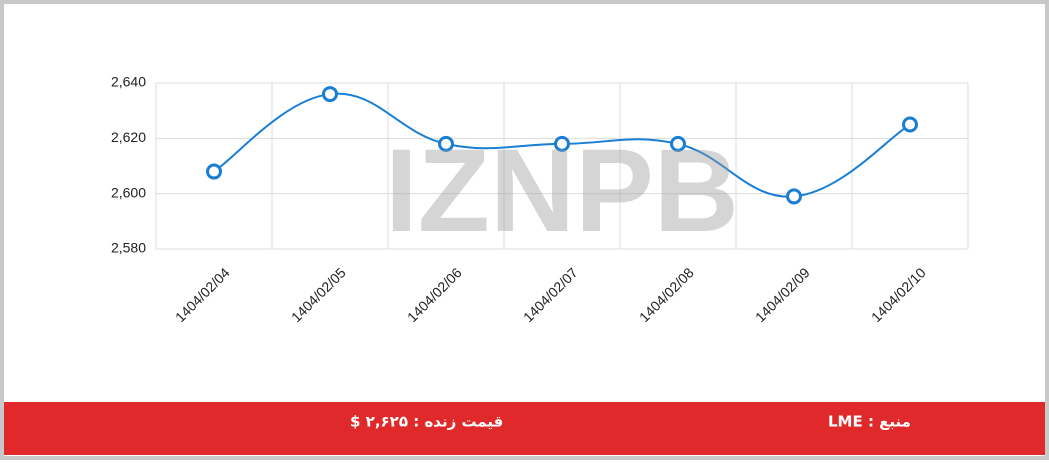 The width and height of the screenshot is (1049, 464). I want to click on y-tick-label: 2,620, so click(128, 137).